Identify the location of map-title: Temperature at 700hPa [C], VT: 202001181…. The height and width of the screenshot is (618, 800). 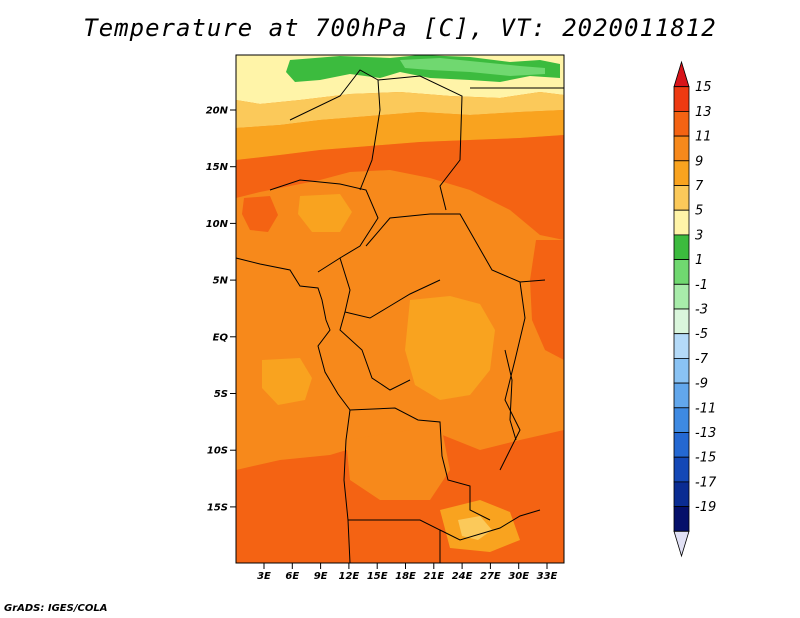
(400, 28).